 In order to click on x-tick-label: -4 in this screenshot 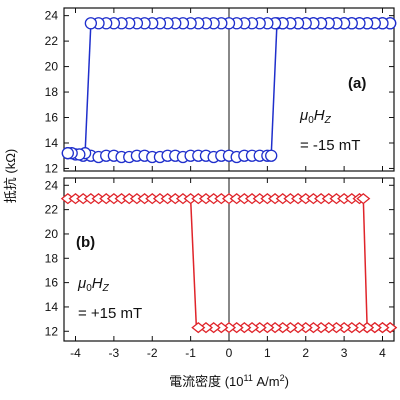, I will do `click(75, 353)`.